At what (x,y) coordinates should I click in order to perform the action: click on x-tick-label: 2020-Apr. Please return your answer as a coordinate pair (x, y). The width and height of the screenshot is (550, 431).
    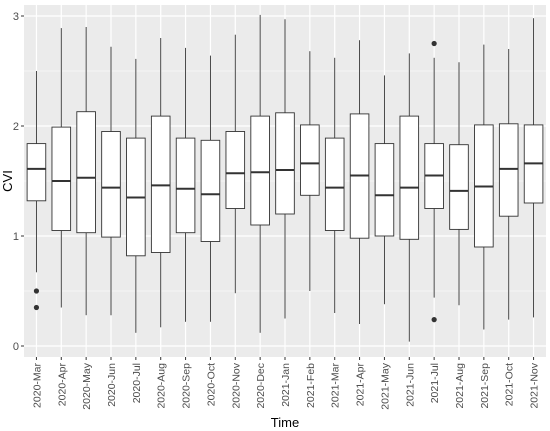
    Looking at the image, I should click on (62, 385).